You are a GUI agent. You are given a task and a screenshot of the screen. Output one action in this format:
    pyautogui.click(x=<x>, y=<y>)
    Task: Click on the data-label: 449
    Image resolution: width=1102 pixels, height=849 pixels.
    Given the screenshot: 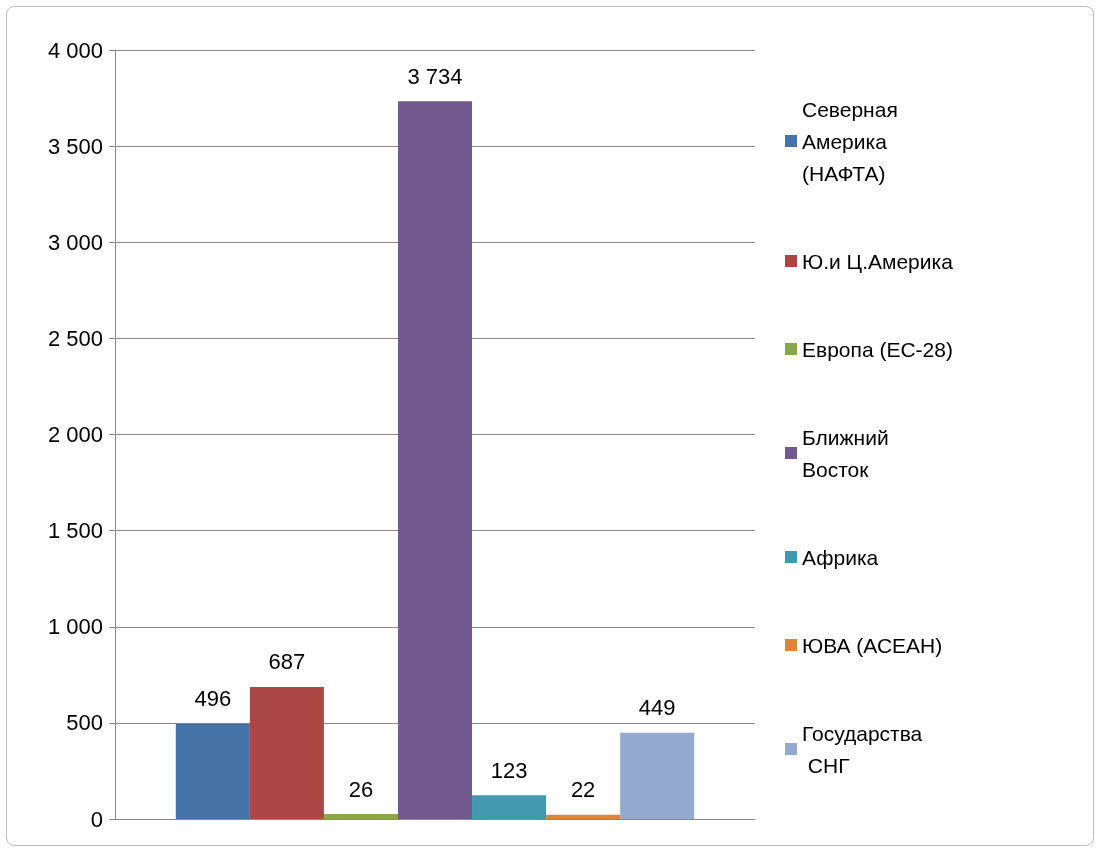 What is the action you would take?
    pyautogui.click(x=657, y=708)
    